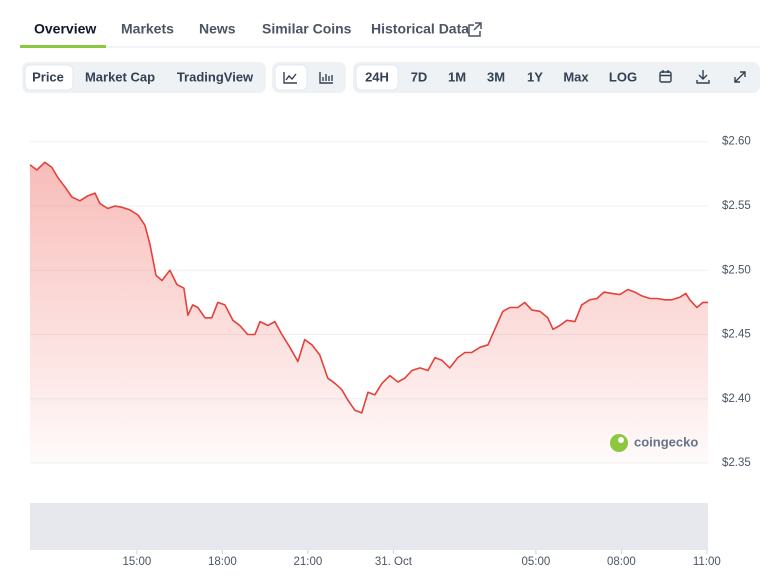 The image size is (768, 588). What do you see at coordinates (535, 562) in the screenshot?
I see `x-tick-label: 05:00` at bounding box center [535, 562].